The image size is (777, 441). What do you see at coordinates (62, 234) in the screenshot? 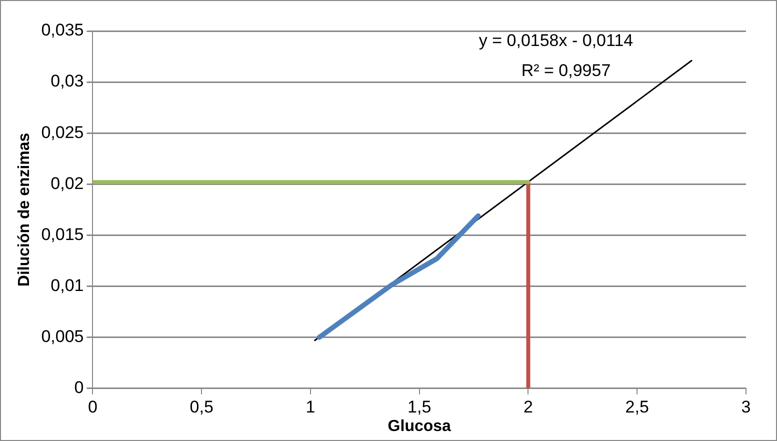
I see `y-tick-label: 0,015` at bounding box center [62, 234].